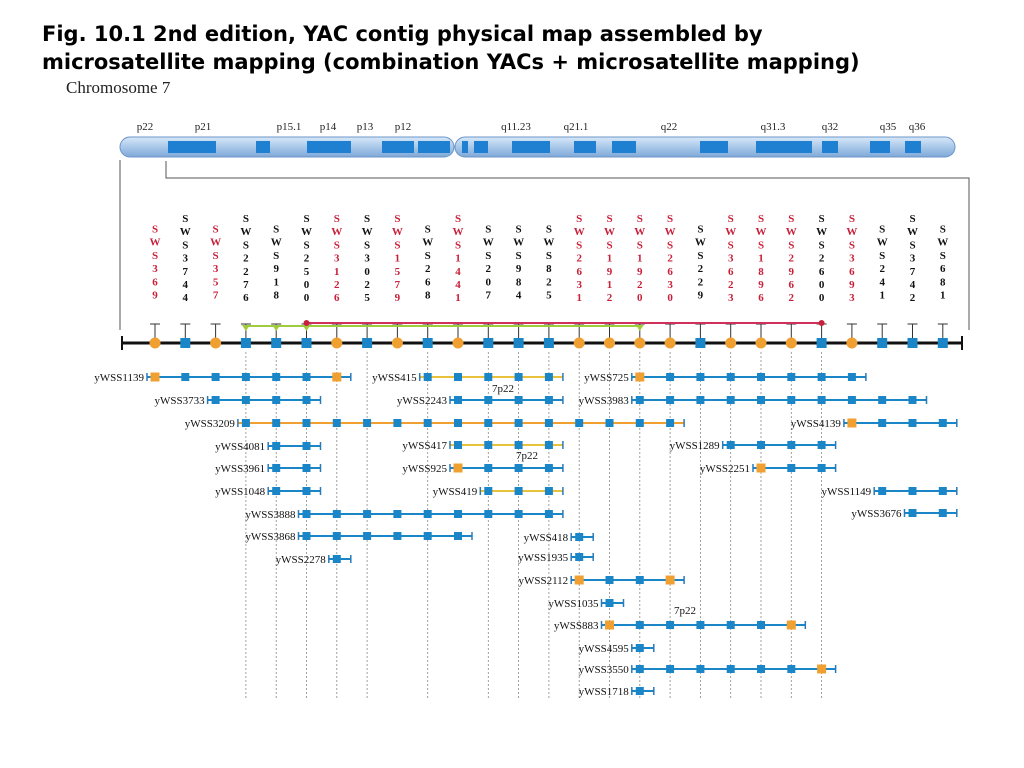 The height and width of the screenshot is (768, 1024). I want to click on yac-ywss1935: yWSS1935, so click(556, 558).